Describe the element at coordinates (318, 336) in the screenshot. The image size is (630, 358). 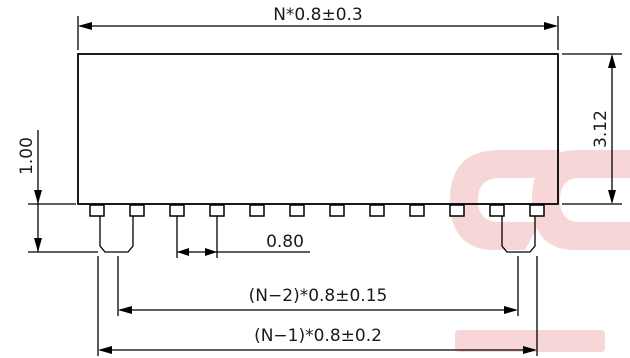
I see `outer-span-label: (N−1)*0.8±0.2` at that location.